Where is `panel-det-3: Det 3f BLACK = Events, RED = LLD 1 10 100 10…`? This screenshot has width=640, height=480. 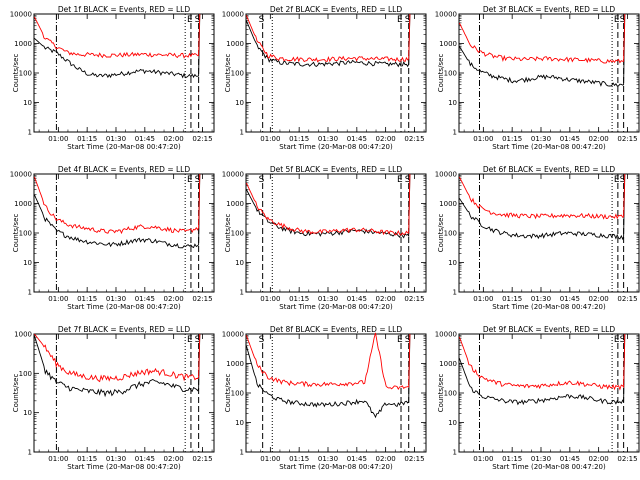
panel-det-3: Det 3f BLACK = Events, RED = LLD 1 10 100 10… is located at coordinates (537, 78).